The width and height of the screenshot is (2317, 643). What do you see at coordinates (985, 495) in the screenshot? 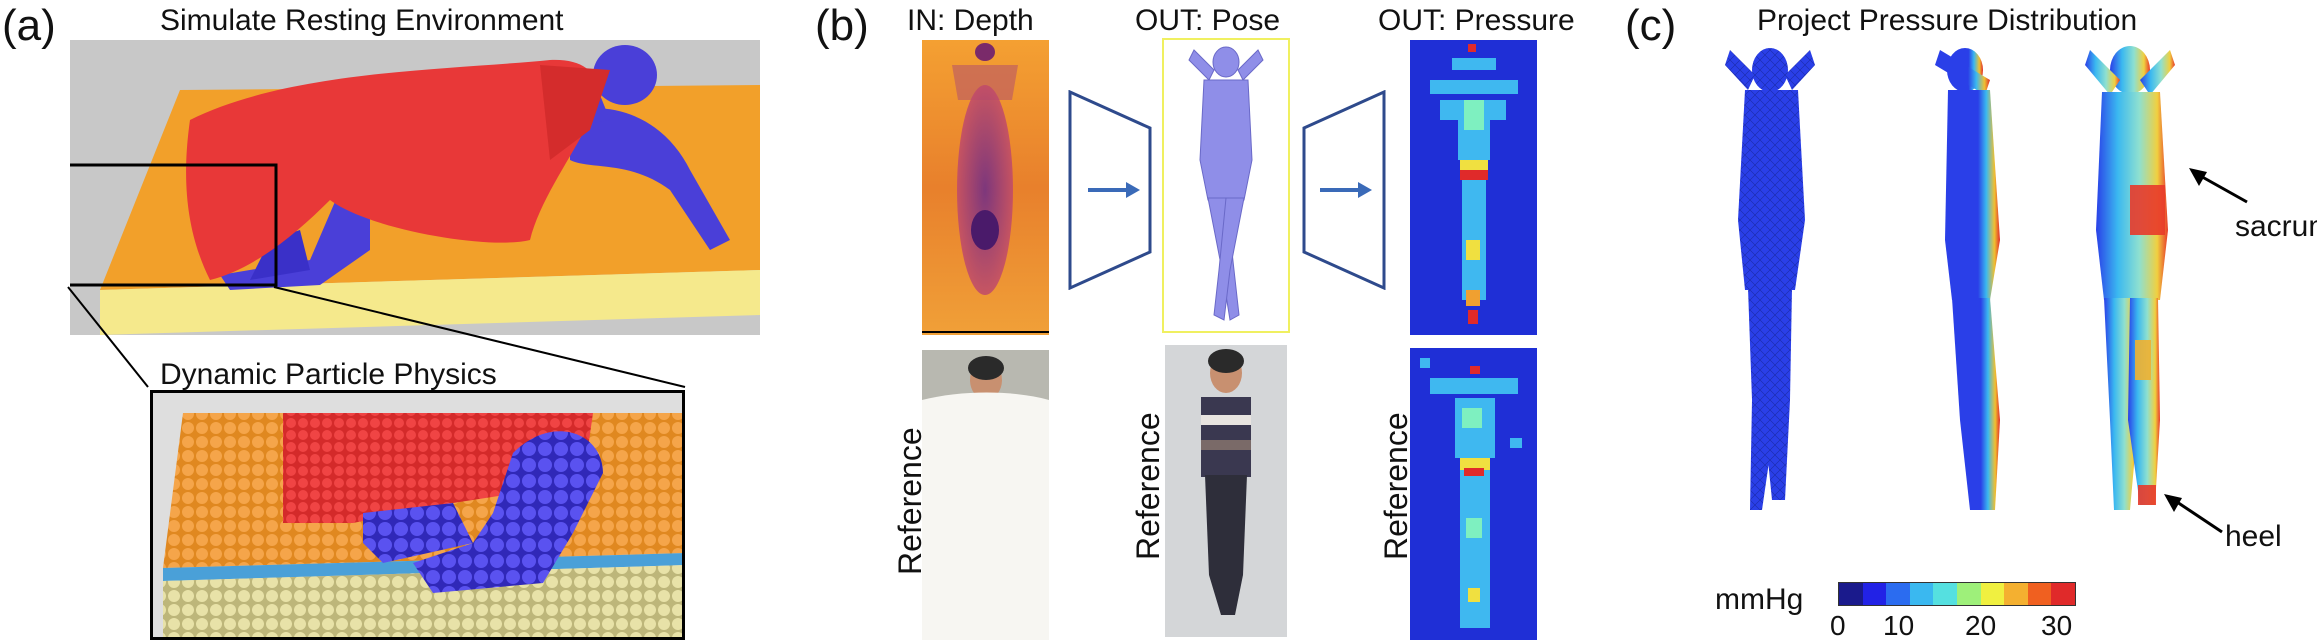
I see `reference-photo-depth` at bounding box center [985, 495].